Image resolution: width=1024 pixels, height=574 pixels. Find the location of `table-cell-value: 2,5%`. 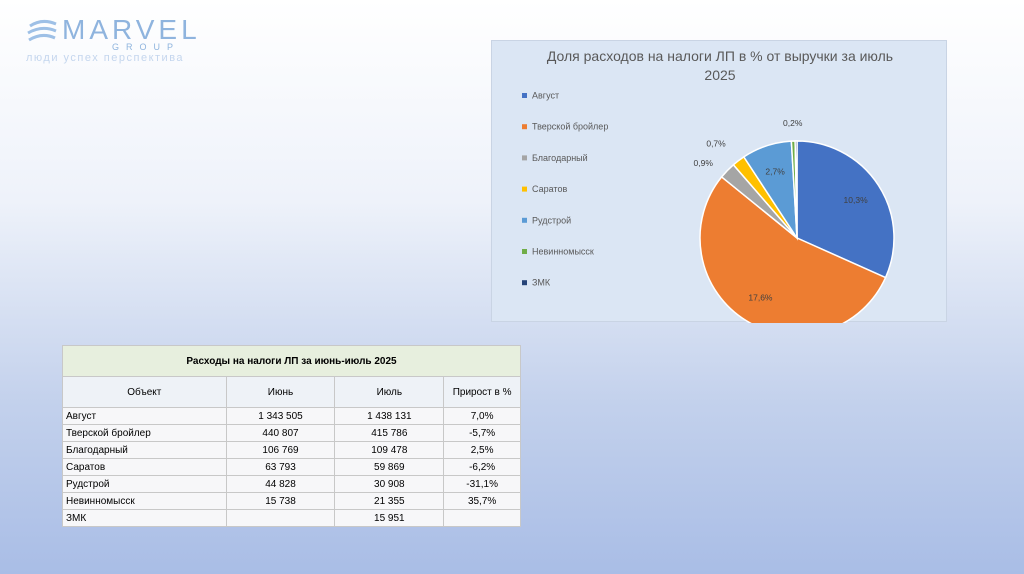

table-cell-value: 2,5% is located at coordinates (482, 450).